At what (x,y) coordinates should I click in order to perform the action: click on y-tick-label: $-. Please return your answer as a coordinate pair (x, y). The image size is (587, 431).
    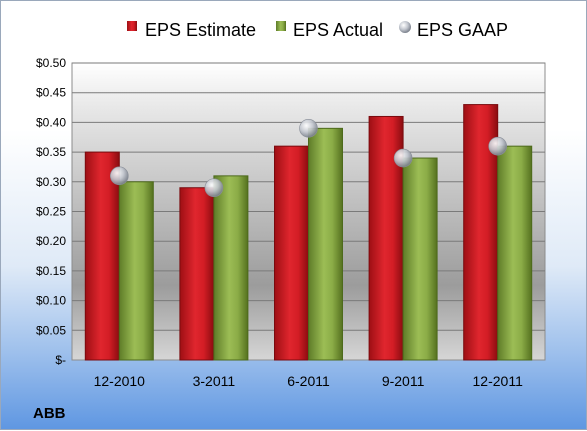
    Looking at the image, I should click on (60, 360).